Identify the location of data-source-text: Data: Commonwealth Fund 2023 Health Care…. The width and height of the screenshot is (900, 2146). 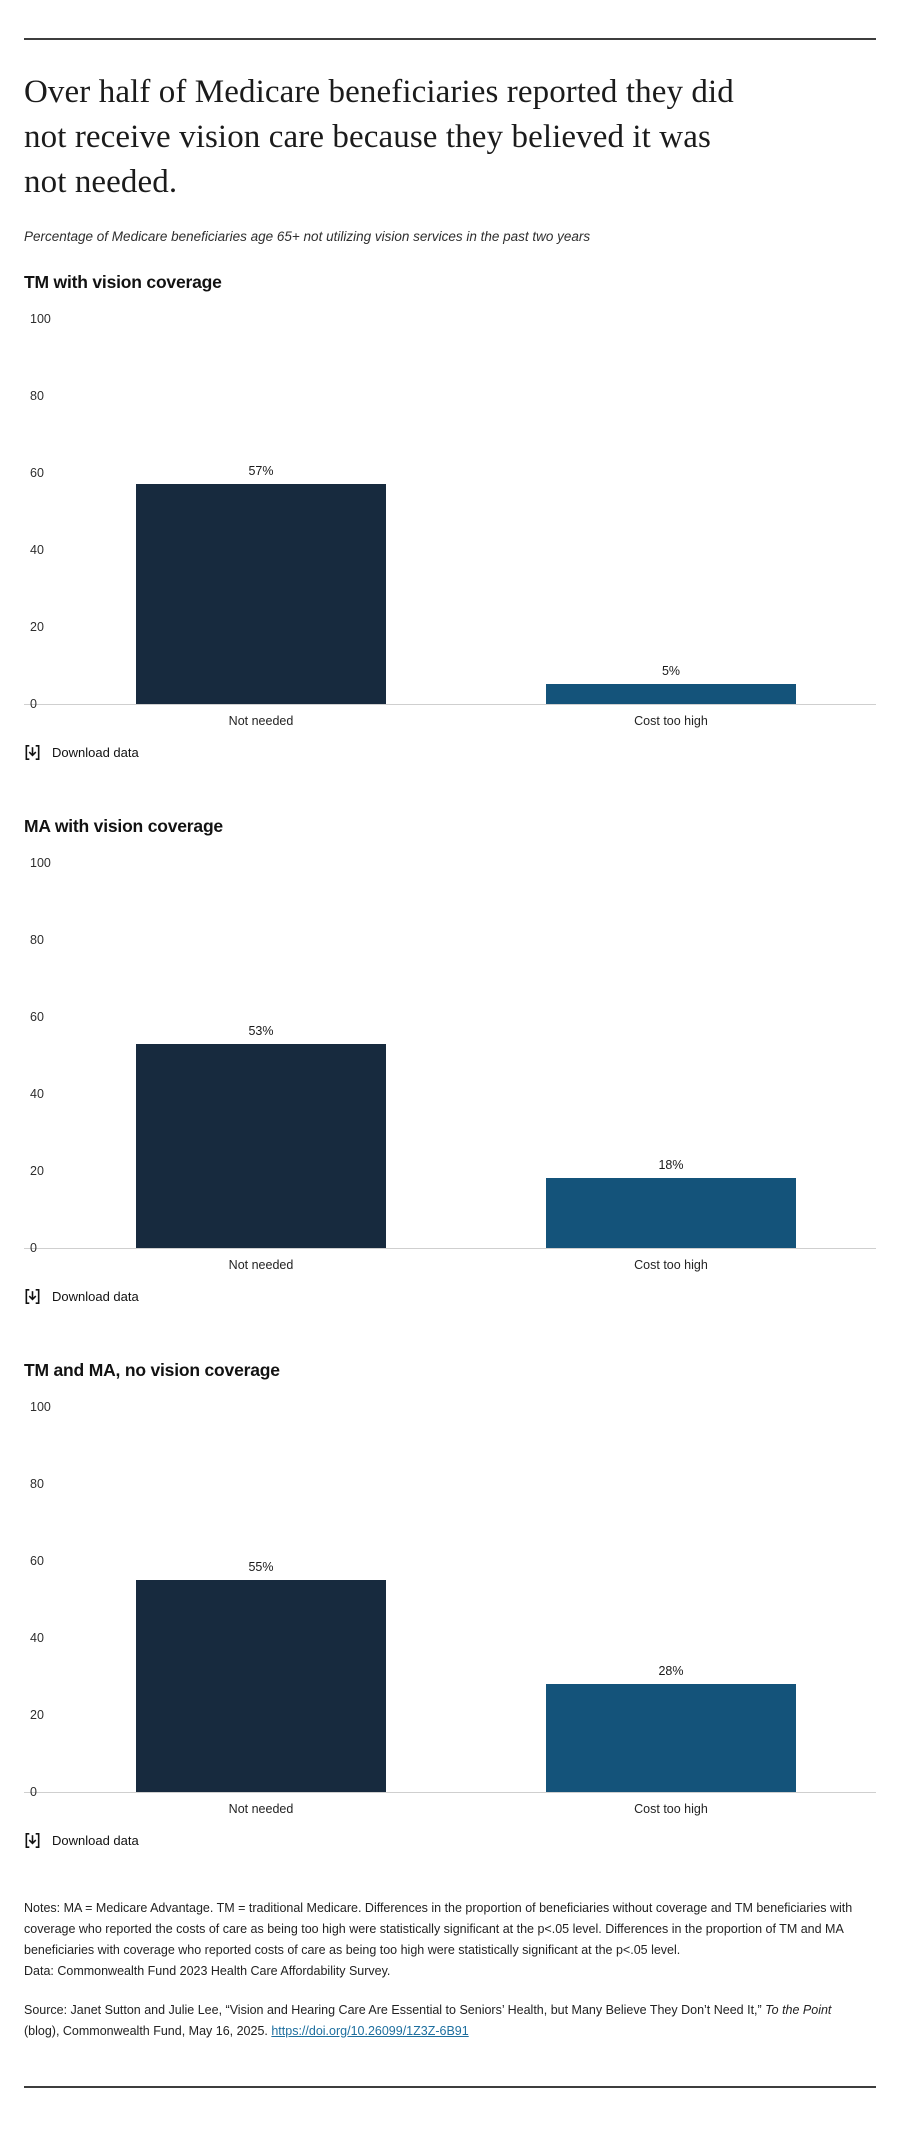
(207, 1970).